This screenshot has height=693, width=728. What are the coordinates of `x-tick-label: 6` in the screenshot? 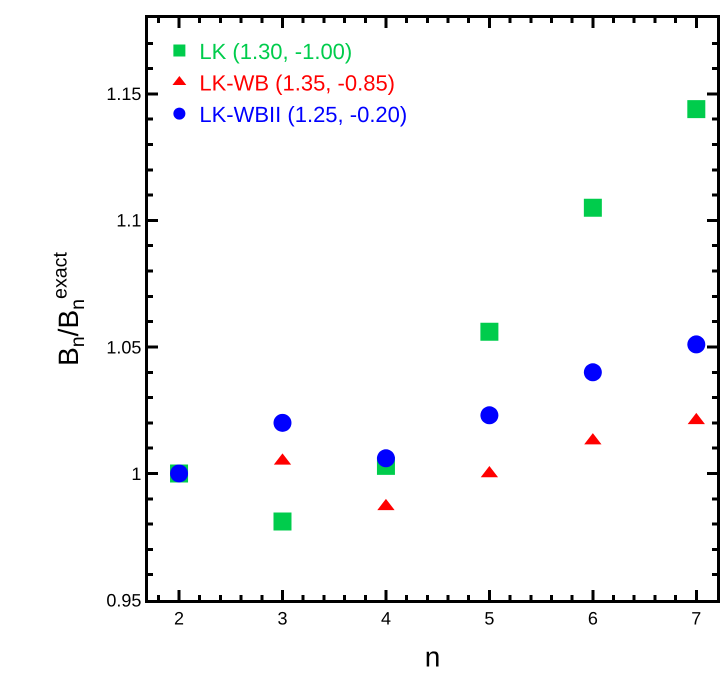 It's located at (593, 618).